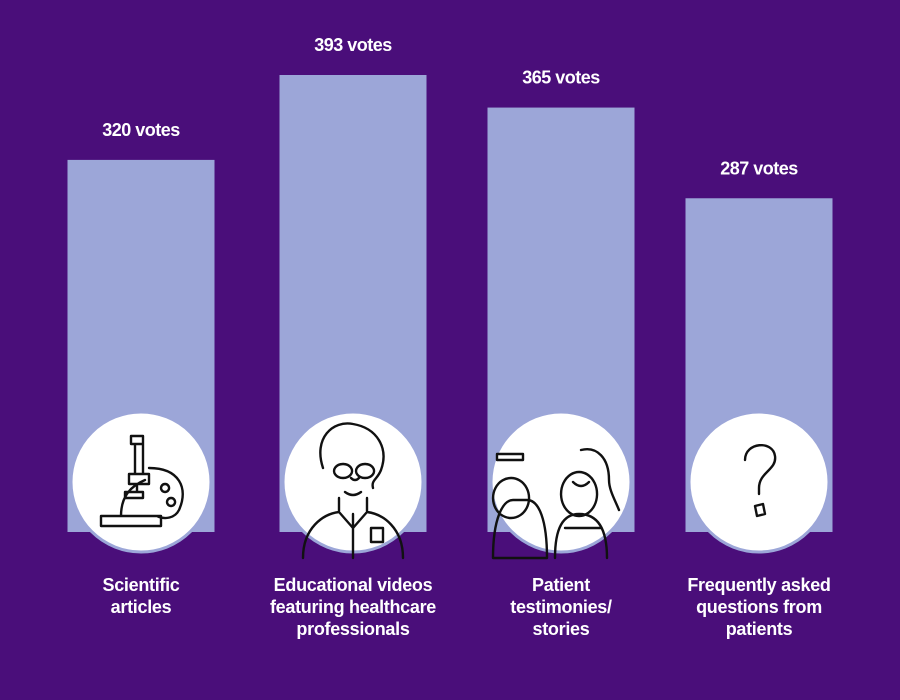 The height and width of the screenshot is (700, 900). I want to click on value-label: 393 votes, so click(353, 45).